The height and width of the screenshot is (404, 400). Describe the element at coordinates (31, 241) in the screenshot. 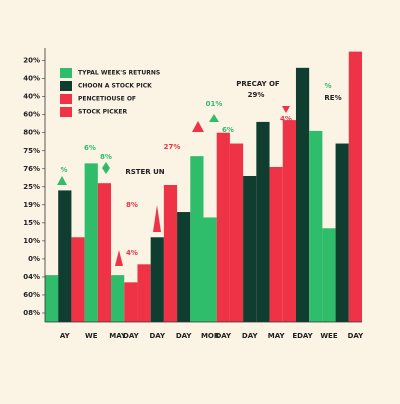

I see `y-tick-label: 10%` at that location.